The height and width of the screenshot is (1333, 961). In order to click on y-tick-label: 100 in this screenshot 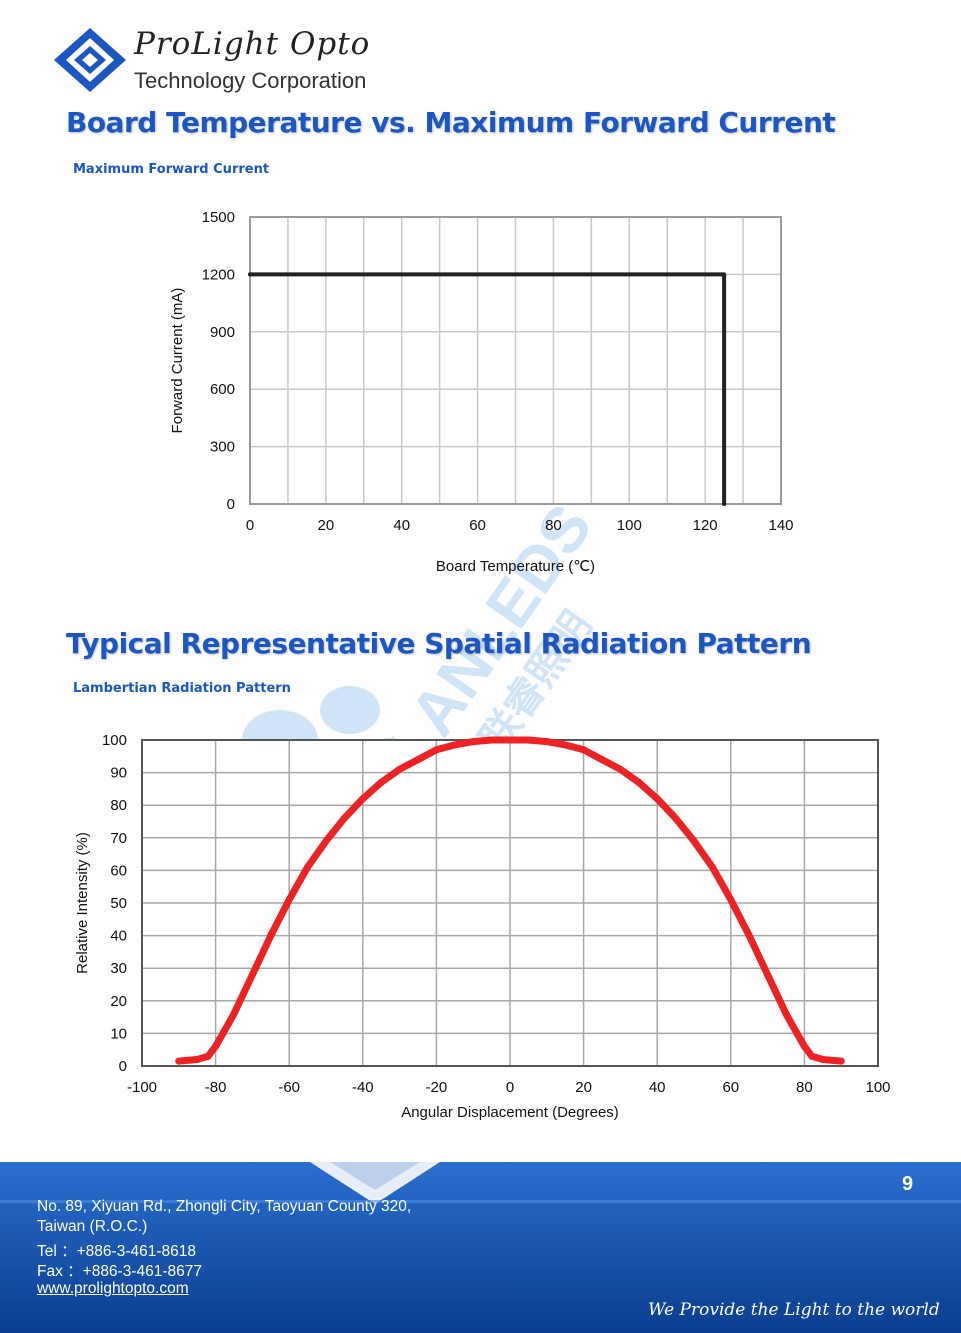, I will do `click(114, 740)`.